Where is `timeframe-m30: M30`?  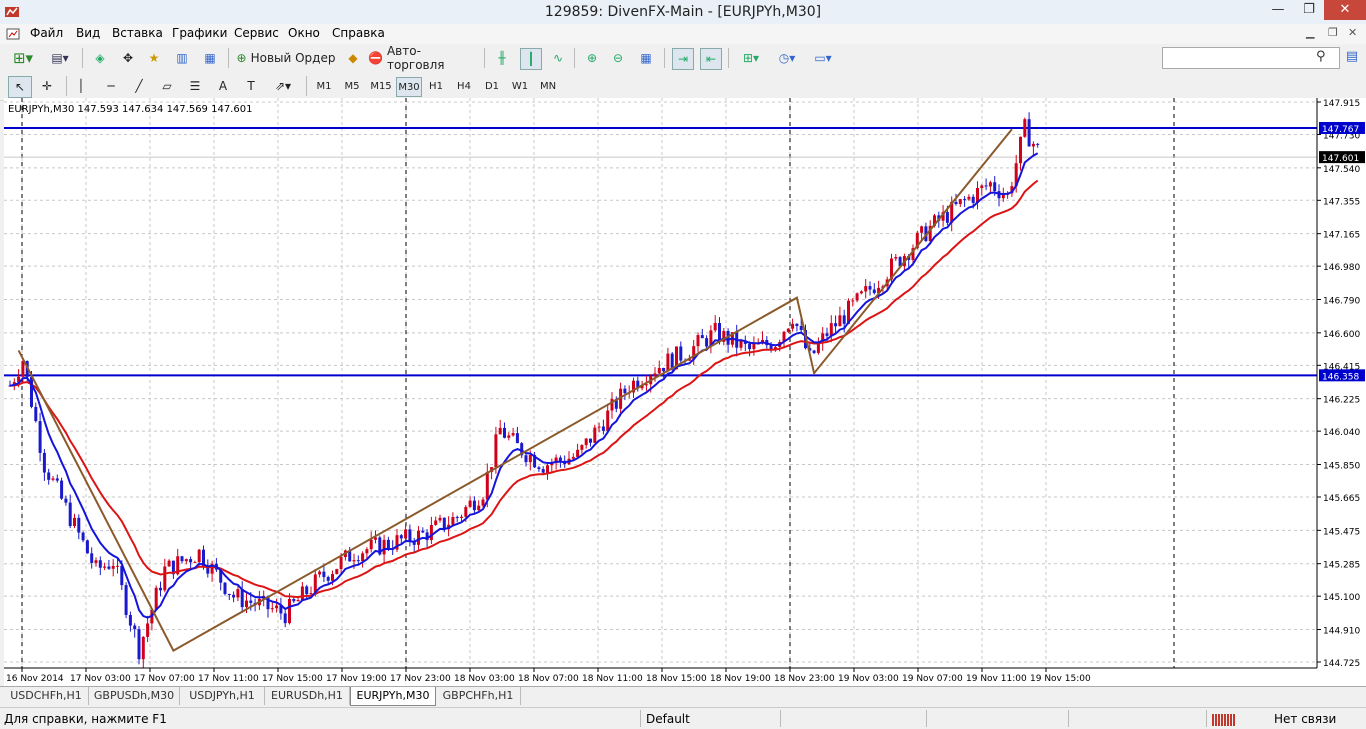 timeframe-m30: M30 is located at coordinates (409, 87).